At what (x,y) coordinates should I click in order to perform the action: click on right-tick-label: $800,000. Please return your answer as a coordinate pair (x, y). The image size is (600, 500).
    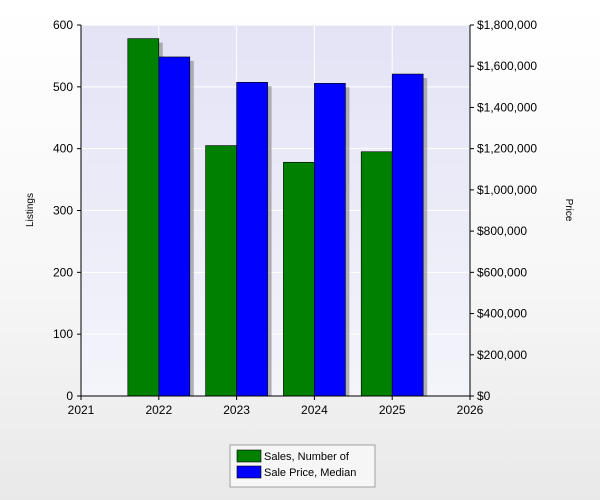
    Looking at the image, I should click on (502, 231).